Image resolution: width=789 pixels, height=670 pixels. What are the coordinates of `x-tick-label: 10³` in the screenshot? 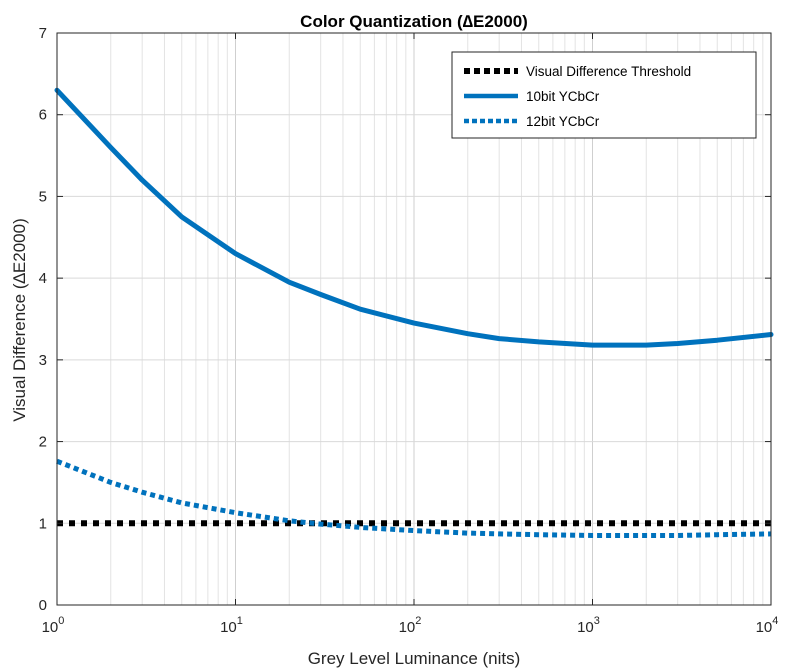 It's located at (588, 625).